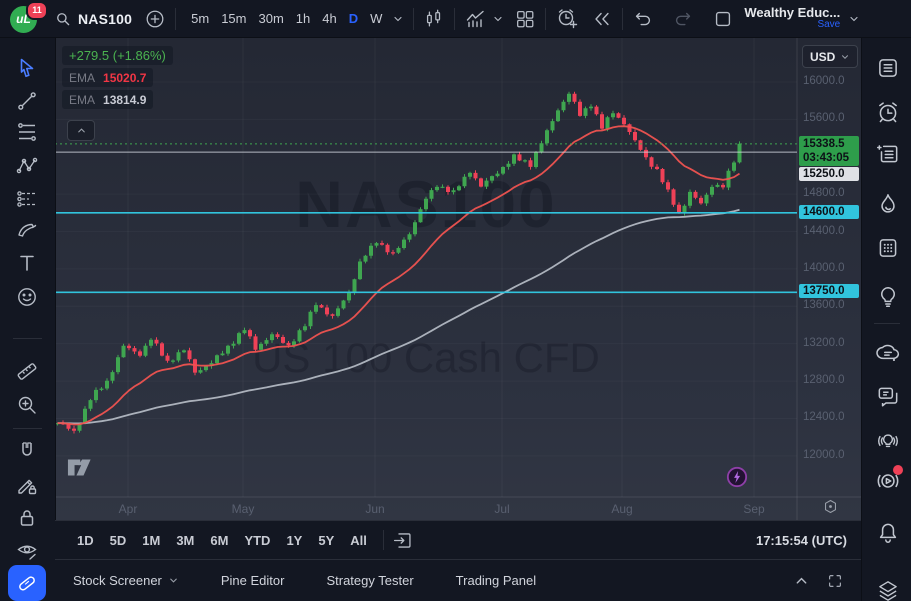  I want to click on price-tick-14800: 14800.0, so click(824, 193).